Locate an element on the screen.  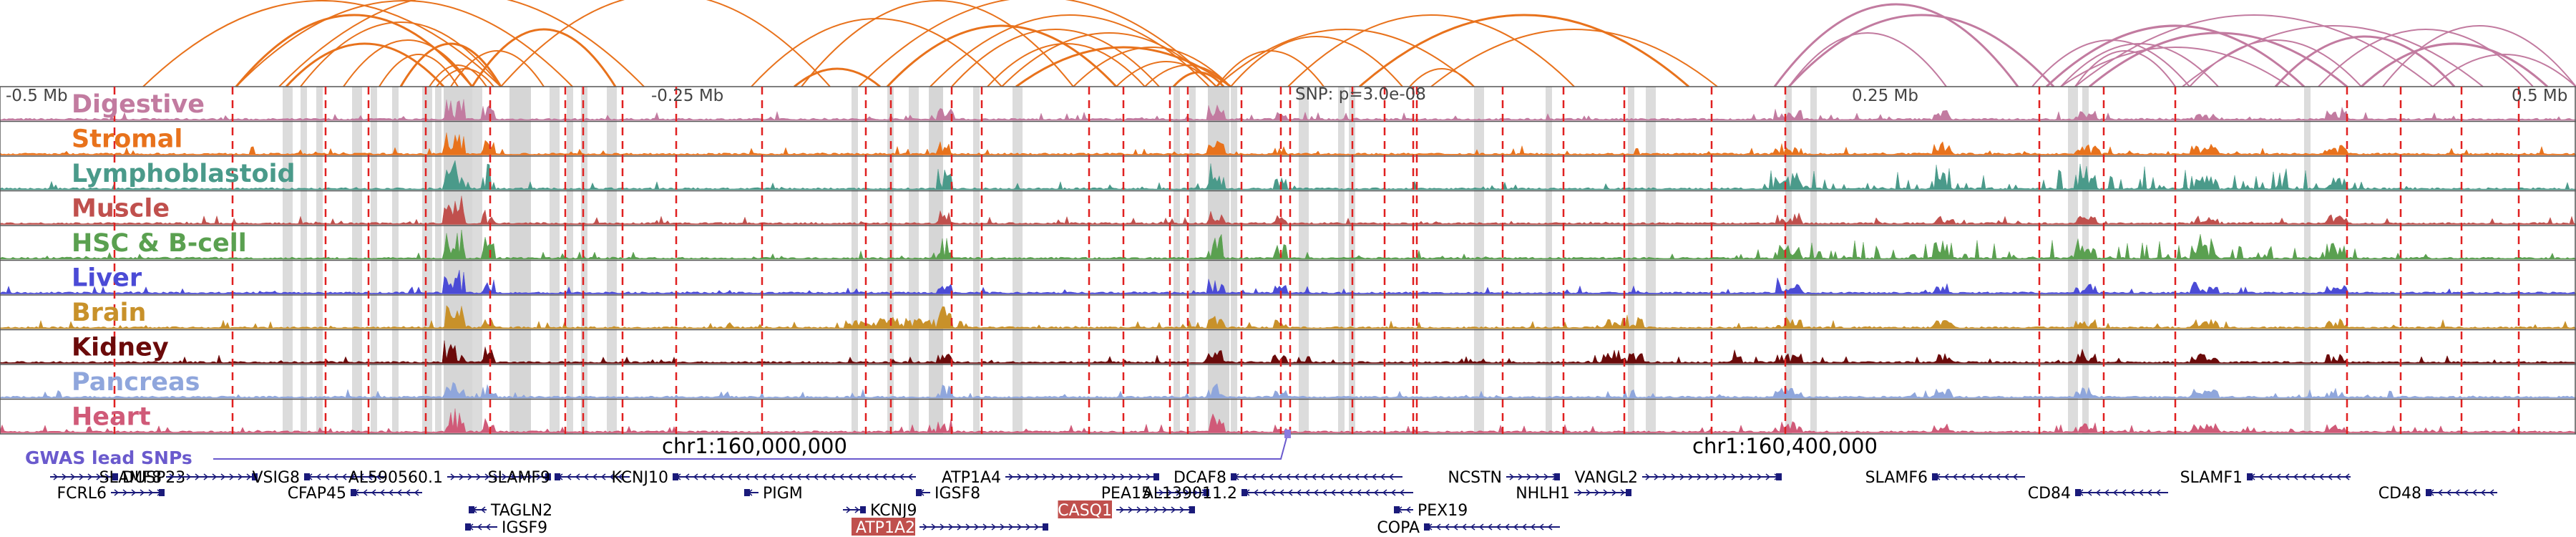
gene-kcnj10: KCNJ10 is located at coordinates (763, 478).